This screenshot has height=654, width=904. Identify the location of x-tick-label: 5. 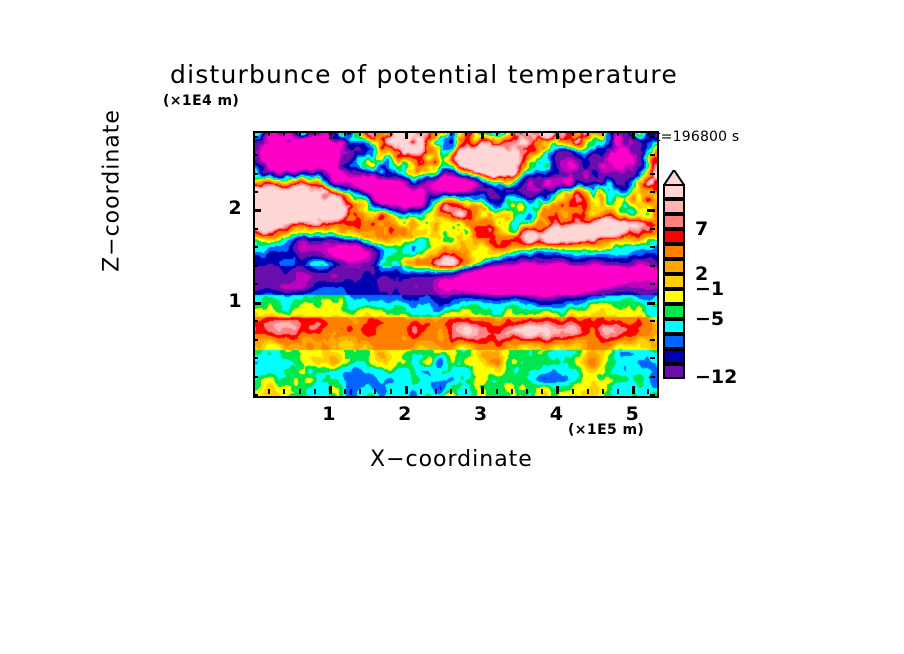
(632, 414).